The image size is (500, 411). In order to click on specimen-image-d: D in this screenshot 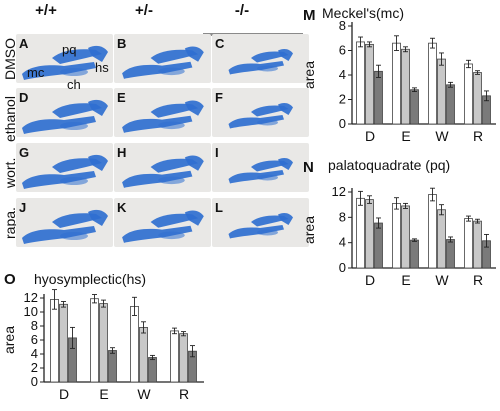, I will do `click(64, 112)`.